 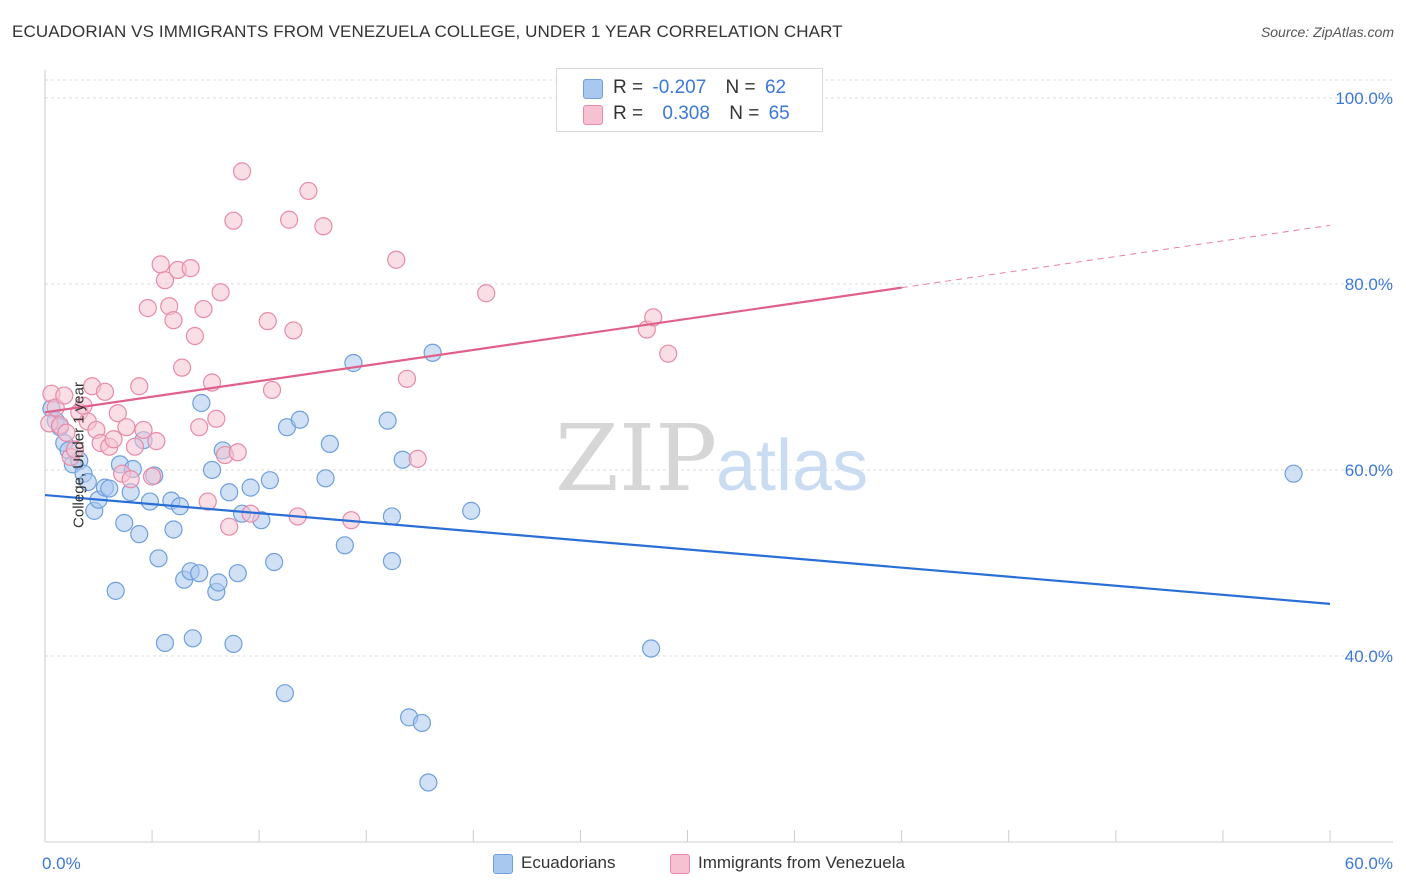 I want to click on correlation-legend: R = -0.207 N = 62 R = 0.308 N = 65, so click(x=689, y=100).